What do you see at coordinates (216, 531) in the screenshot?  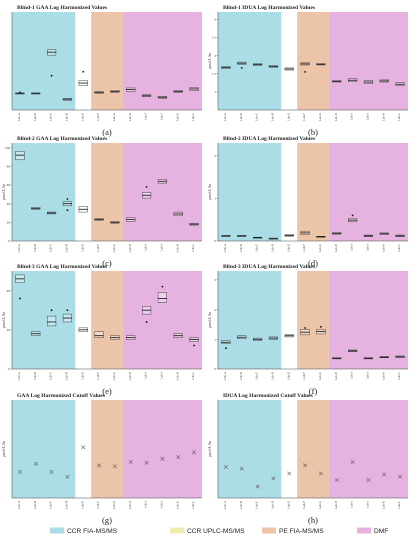 I see `legend-label: CCR UPLC-MS/MS` at bounding box center [216, 531].